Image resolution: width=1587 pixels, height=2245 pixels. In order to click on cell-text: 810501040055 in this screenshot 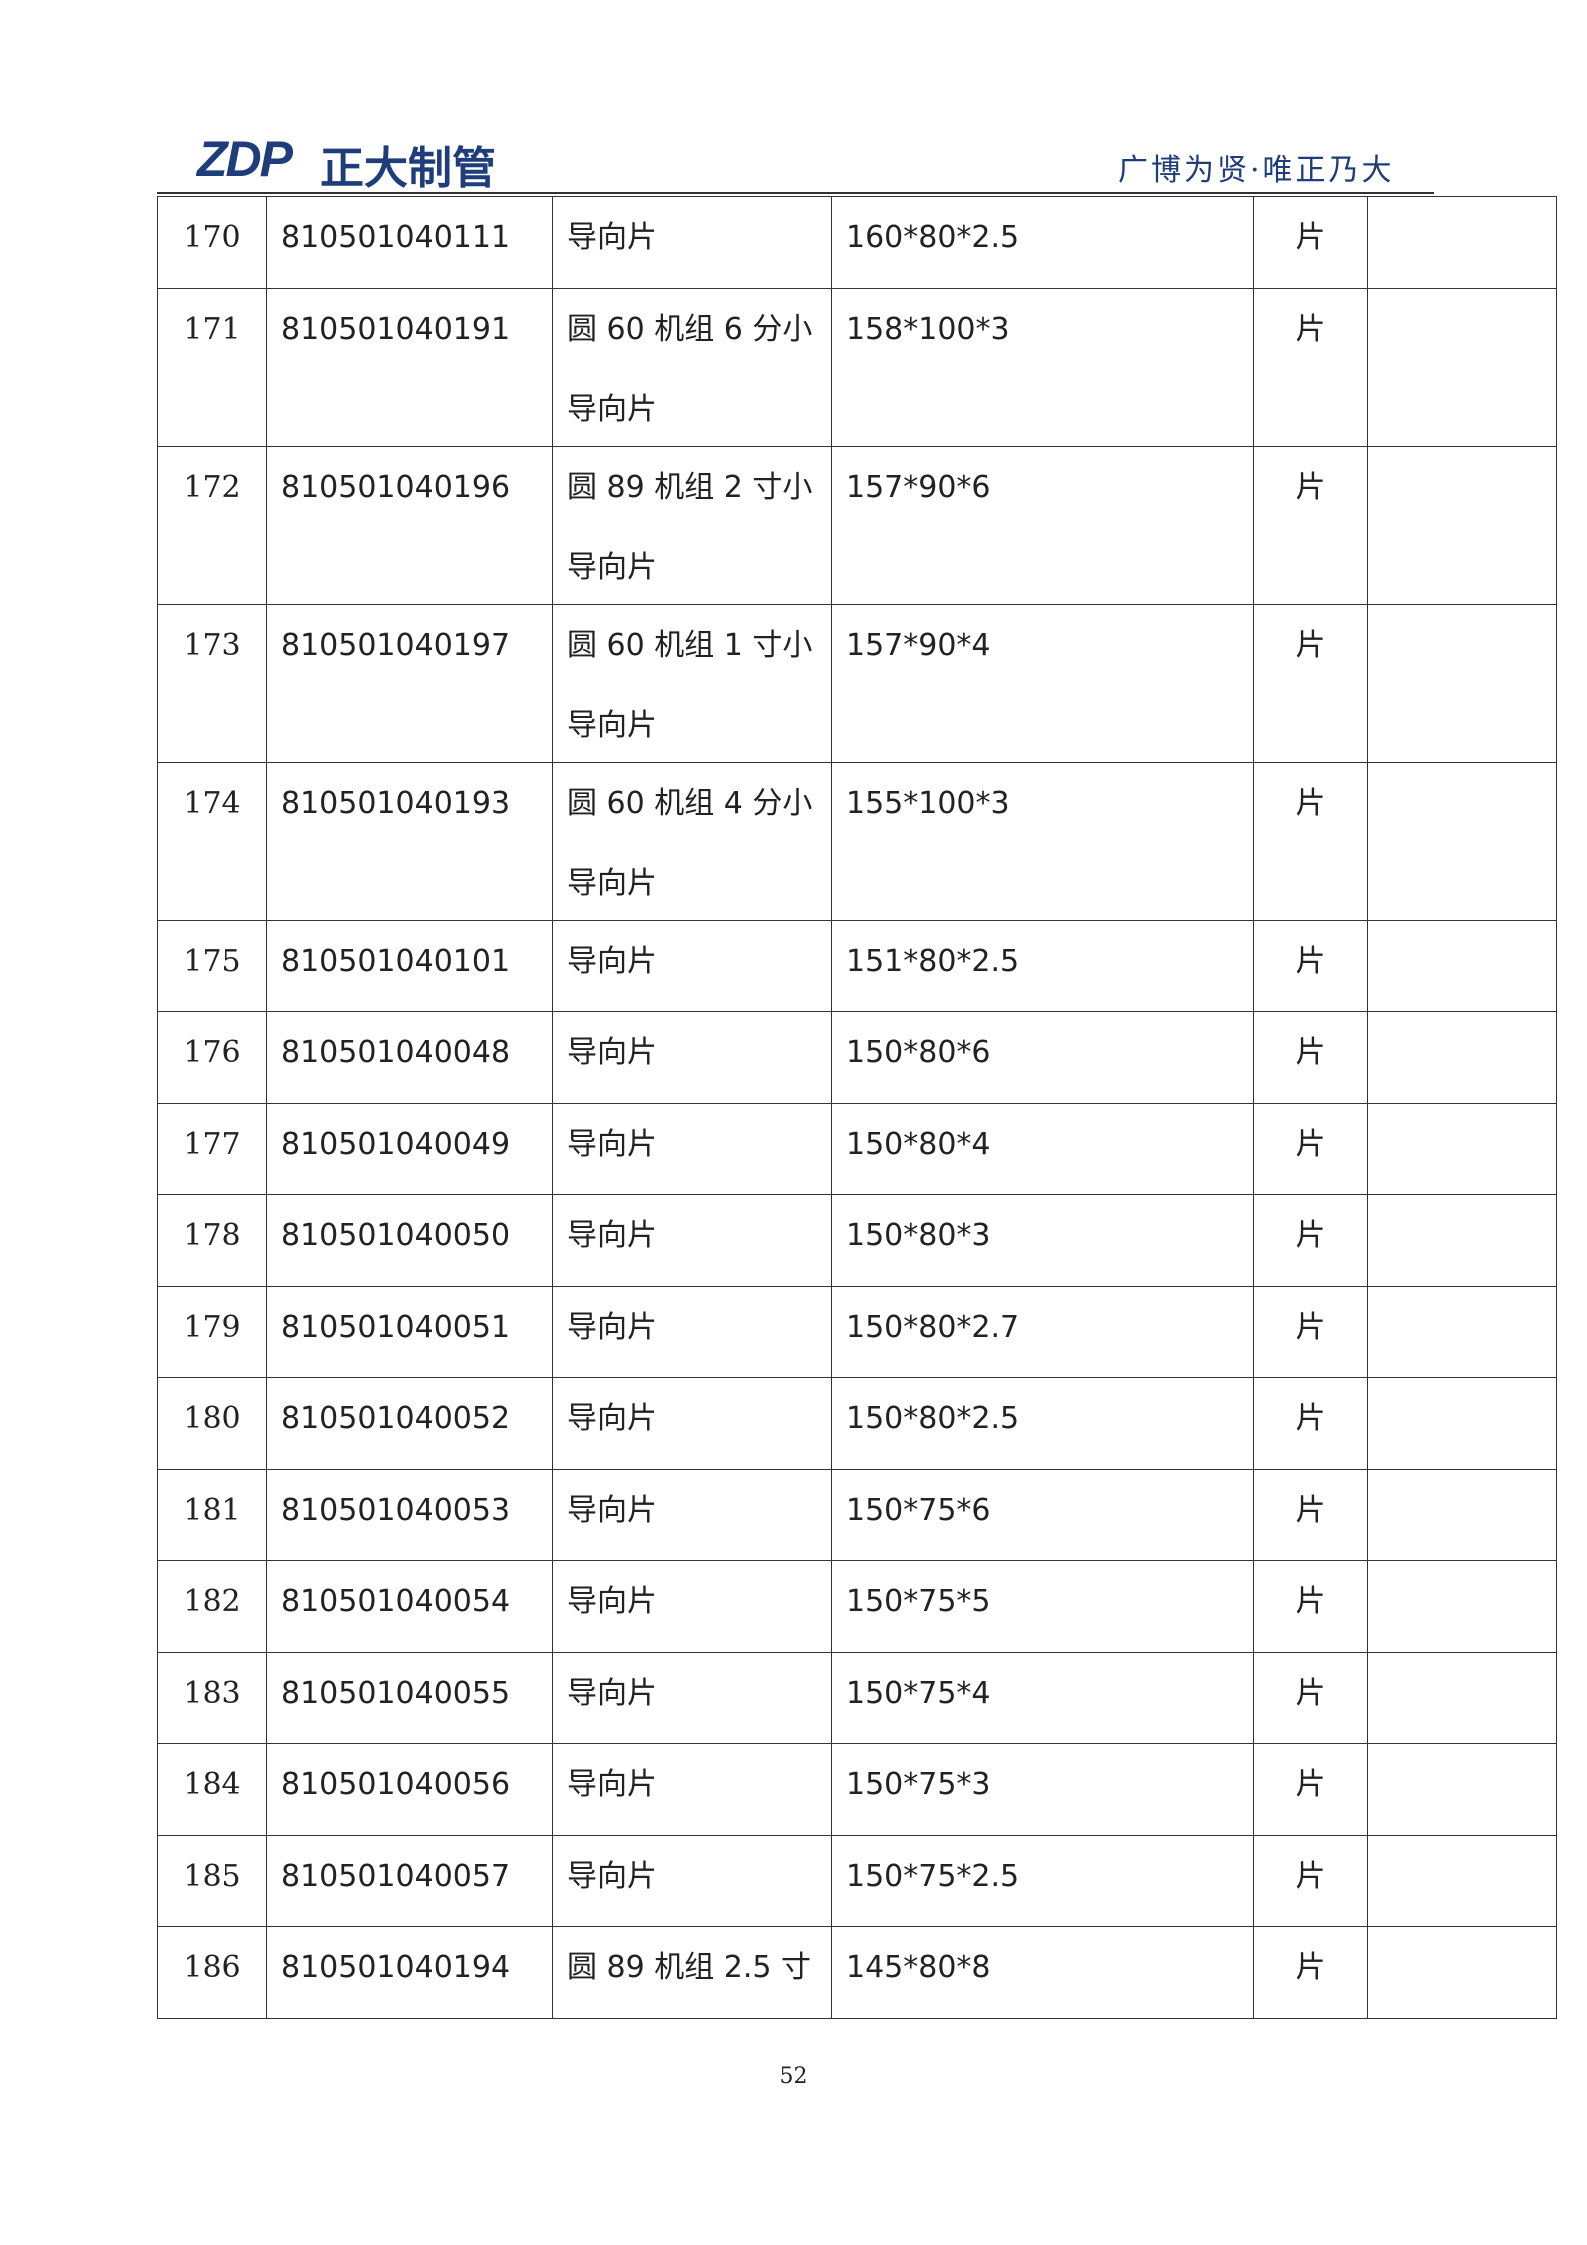, I will do `click(396, 1693)`.